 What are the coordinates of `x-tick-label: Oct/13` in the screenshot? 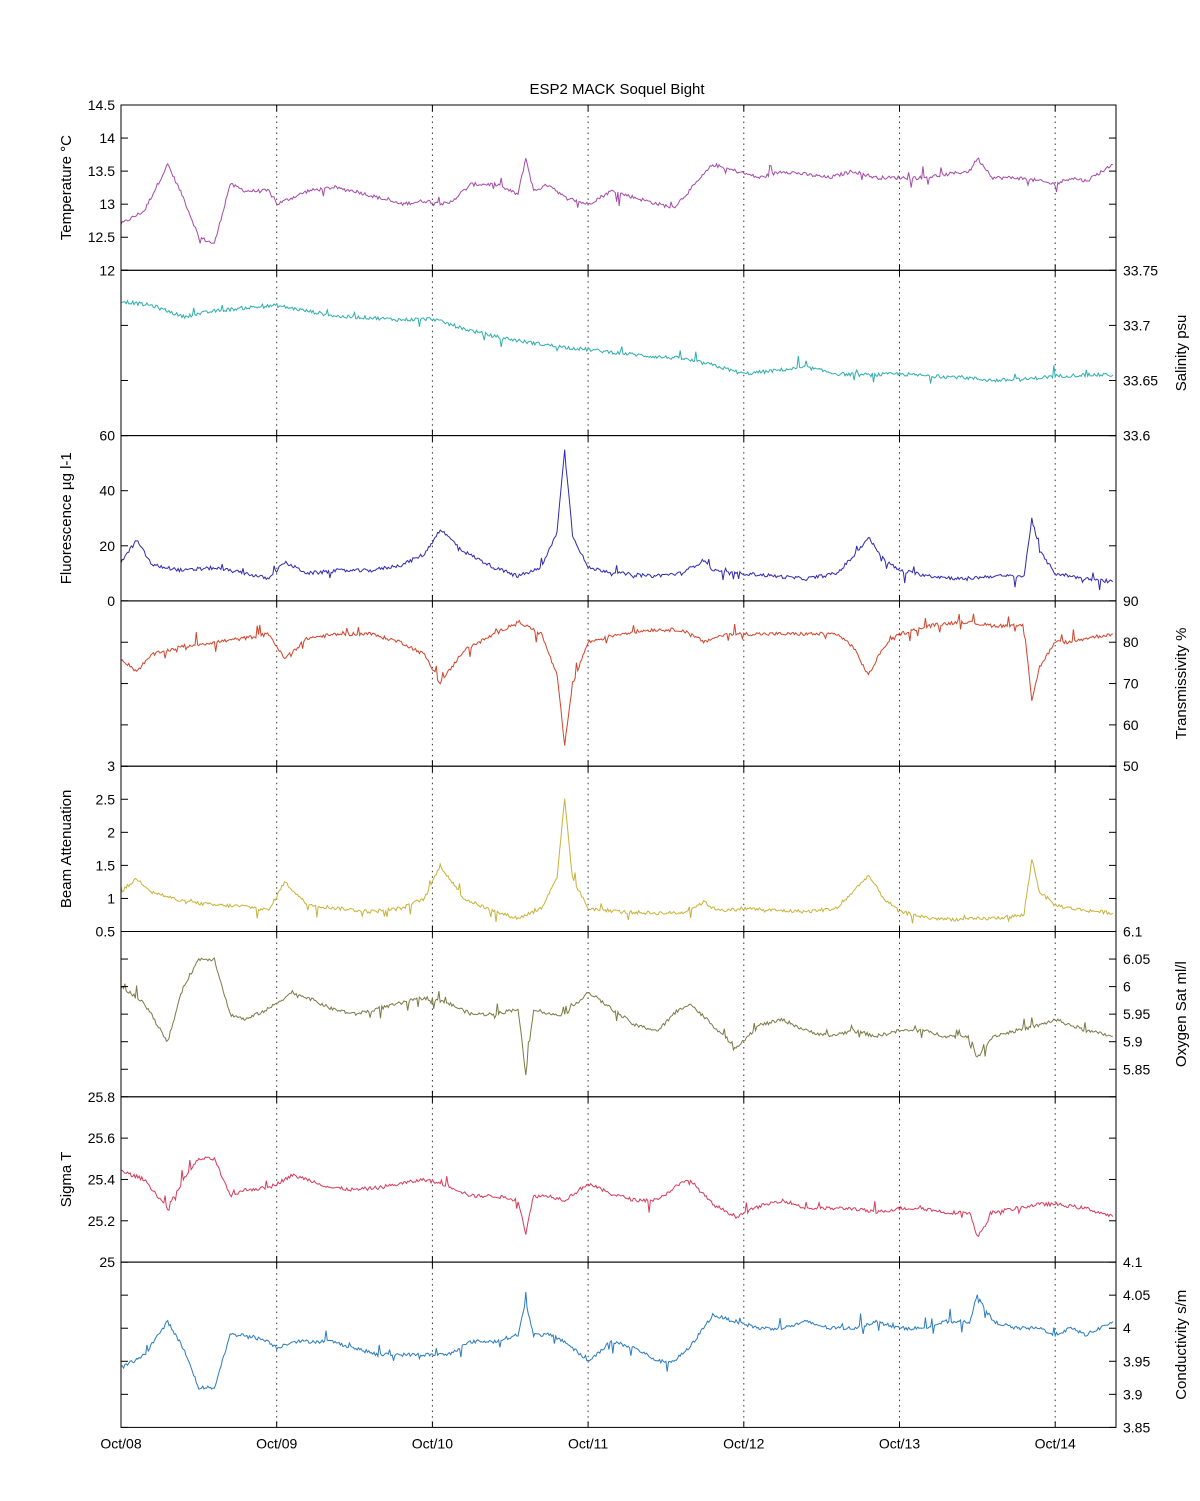 It's located at (899, 1443).